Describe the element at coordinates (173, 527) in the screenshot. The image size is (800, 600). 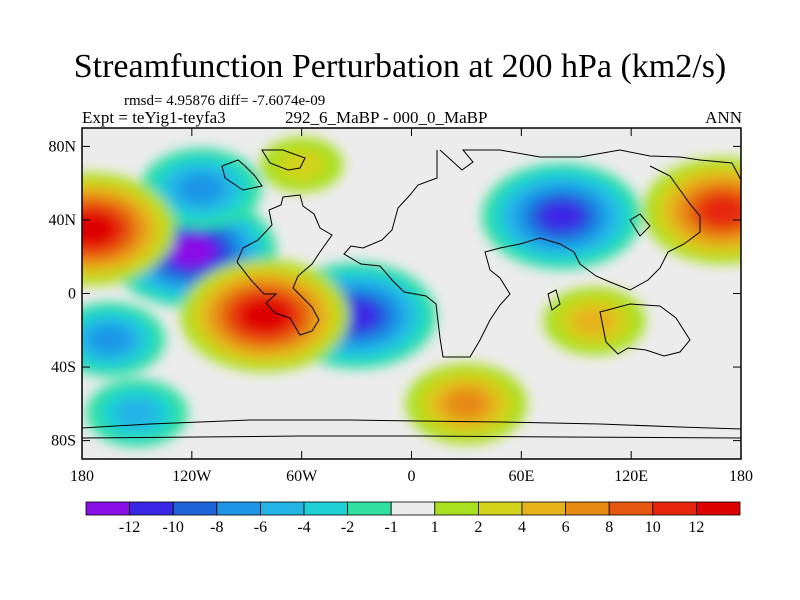
I see `colorbar-label: -10` at that location.